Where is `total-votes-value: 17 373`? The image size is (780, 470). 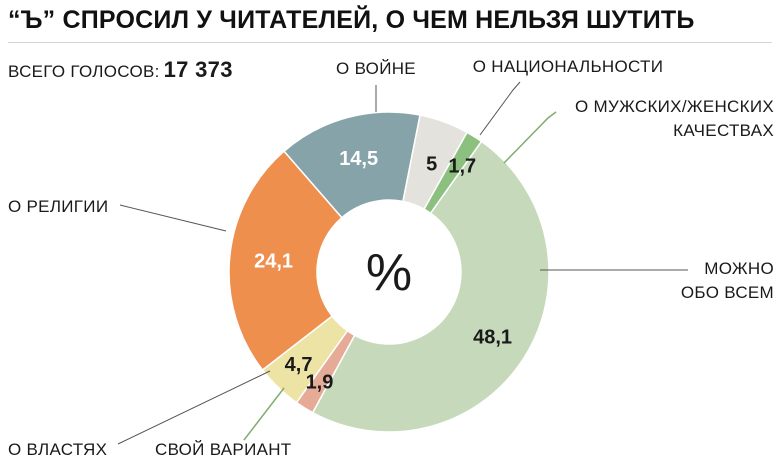 total-votes-value: 17 373 is located at coordinates (198, 69).